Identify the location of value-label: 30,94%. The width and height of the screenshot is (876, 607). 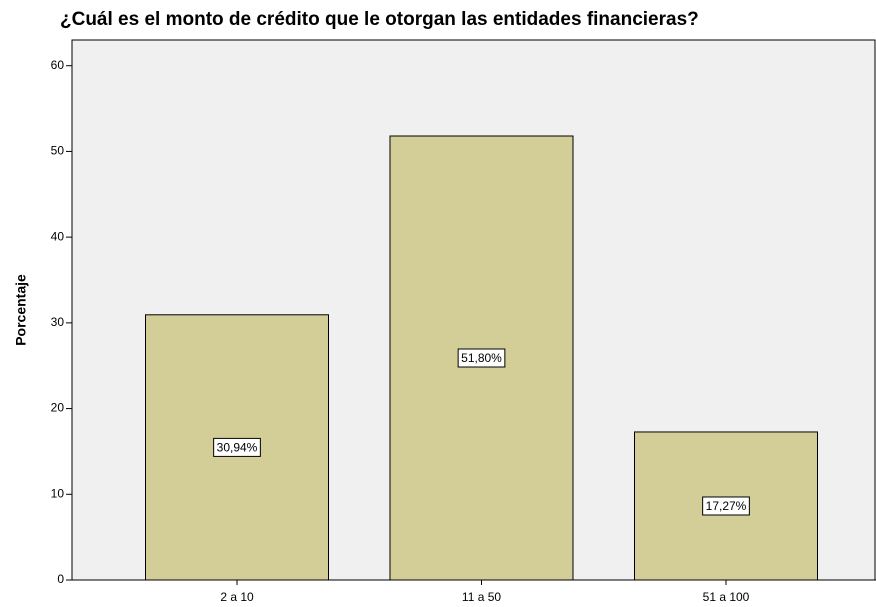
(237, 448).